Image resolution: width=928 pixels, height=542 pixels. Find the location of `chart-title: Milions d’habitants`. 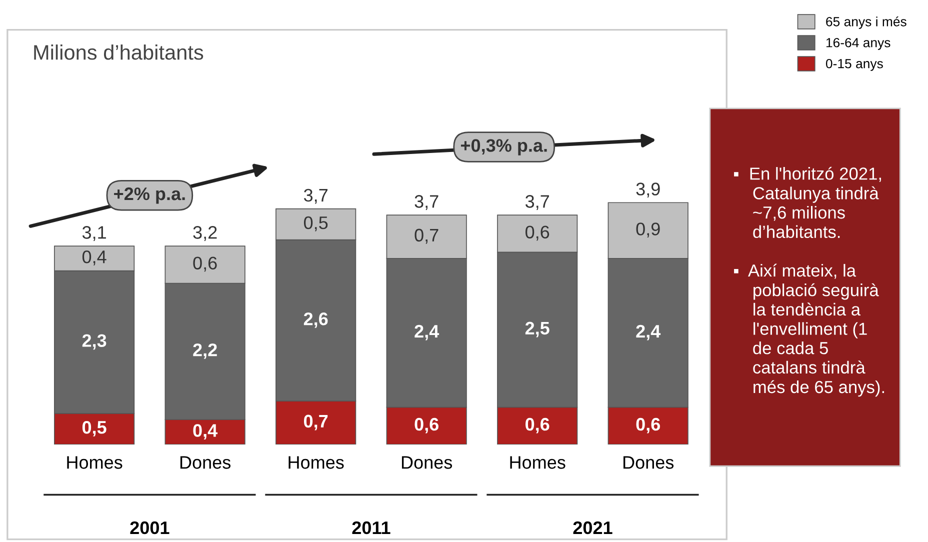

chart-title: Milions d’habitants is located at coordinates (119, 52).